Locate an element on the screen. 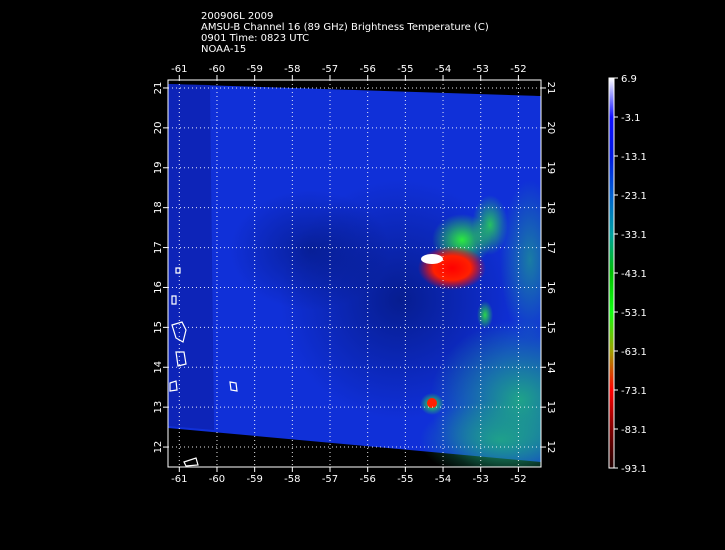  colorbar-tick-label: -3.1 is located at coordinates (631, 118).